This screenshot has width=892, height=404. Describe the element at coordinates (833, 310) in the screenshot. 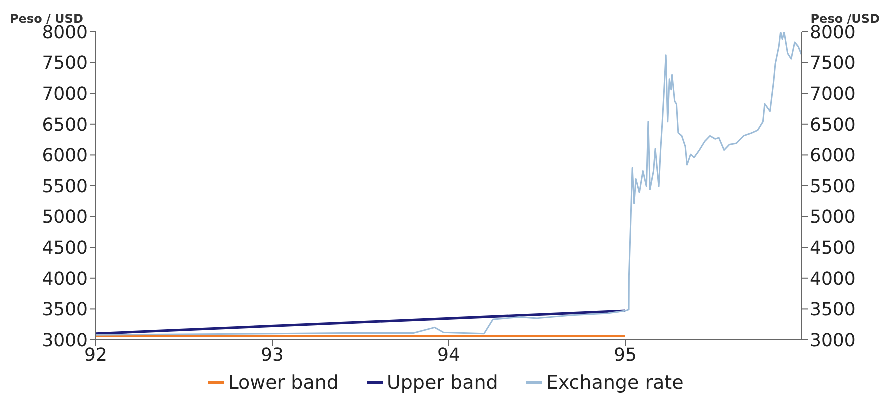

I see `y2-tick-label: 3500` at that location.